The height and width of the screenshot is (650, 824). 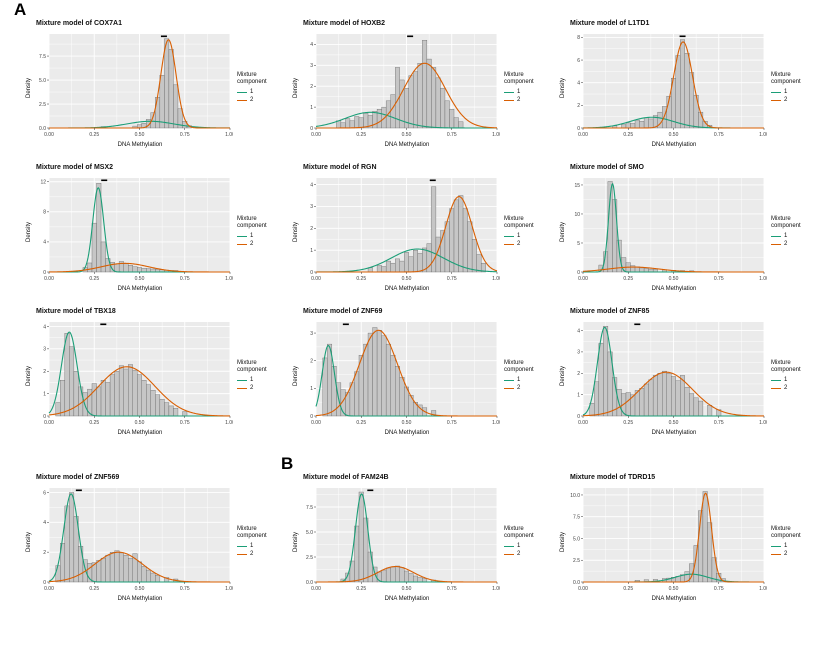 I want to click on plot: 0.00 0.25 0.50 0.75 1.00 0 1 2 3, so click(x=405, y=374).